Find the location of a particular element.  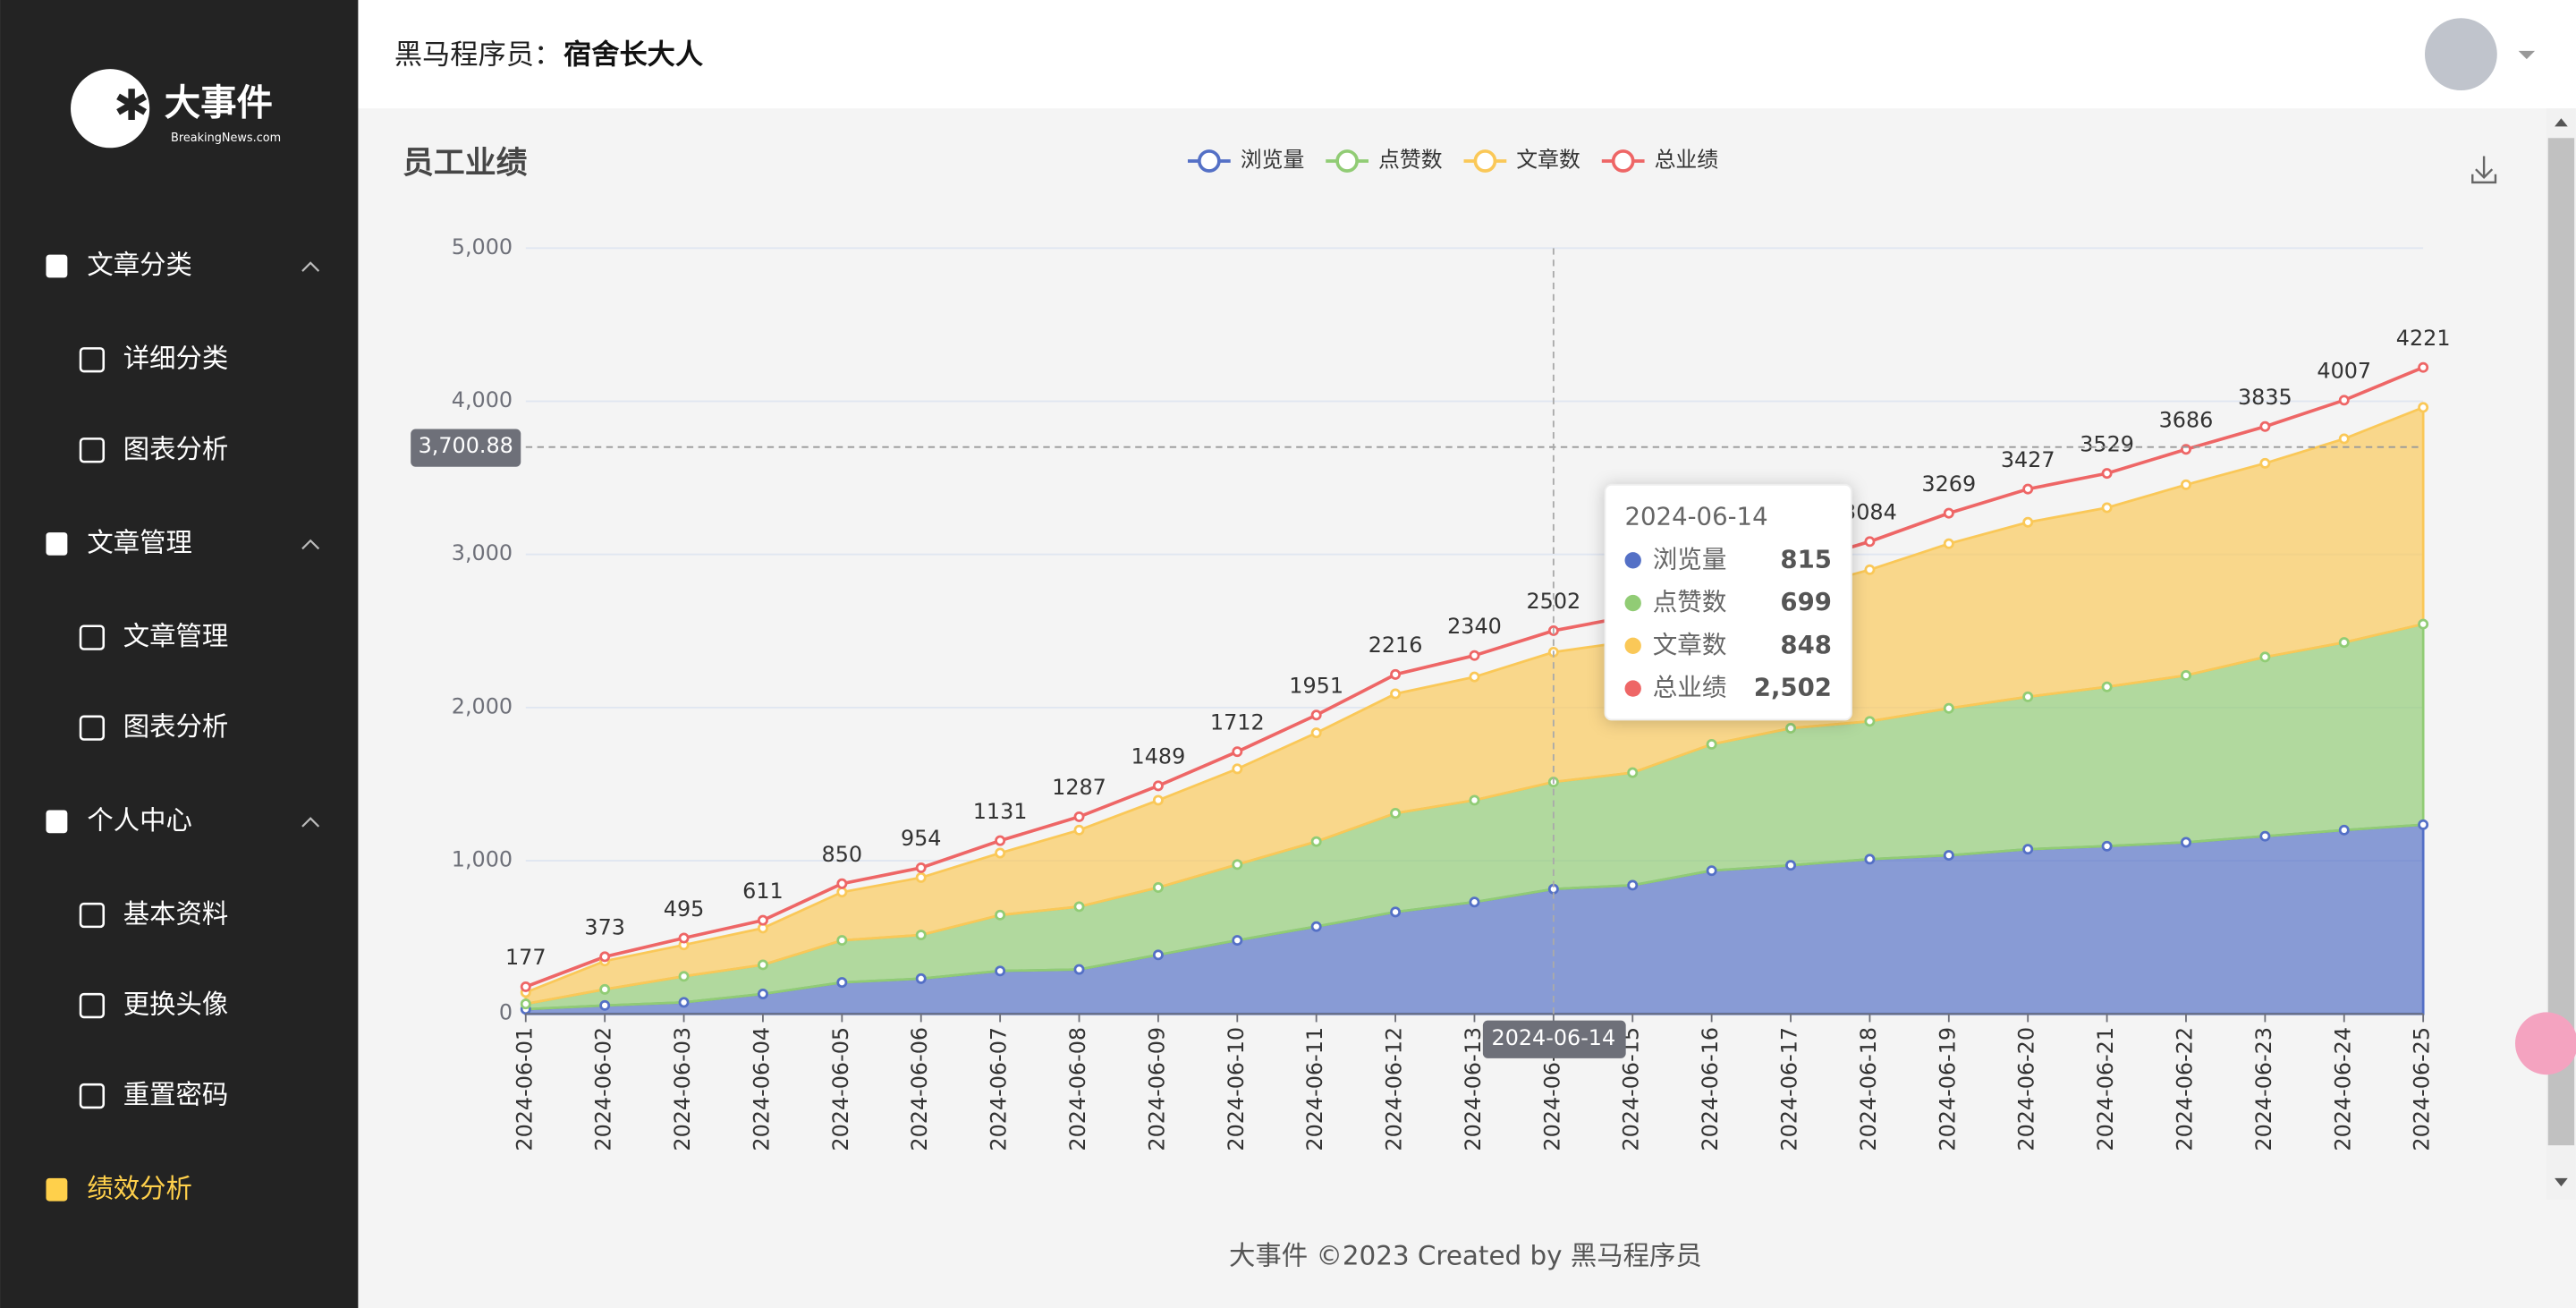

submenu-item: 详细分类 is located at coordinates (176, 359).